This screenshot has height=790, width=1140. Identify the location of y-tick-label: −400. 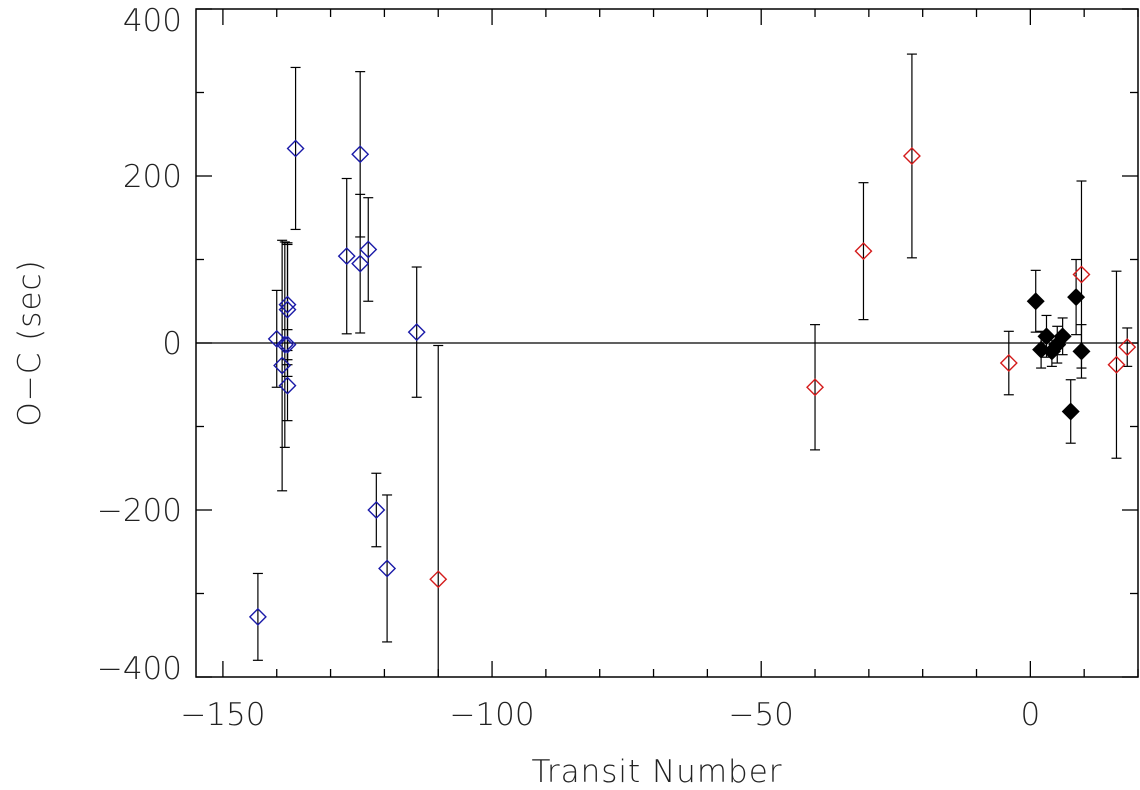
(139, 669).